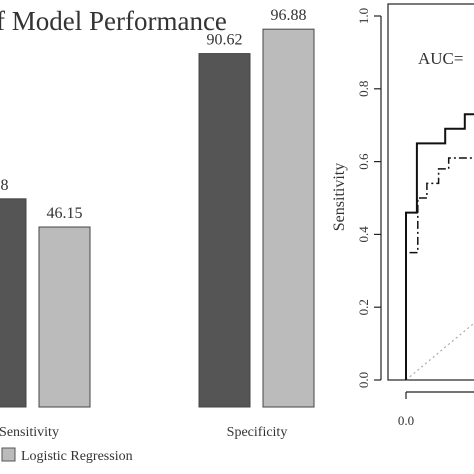 This screenshot has width=474, height=474. What do you see at coordinates (368, 198) in the screenshot?
I see `y-tick-group: 0.0 0.2 0.4 0.6 0.8 1.0` at bounding box center [368, 198].